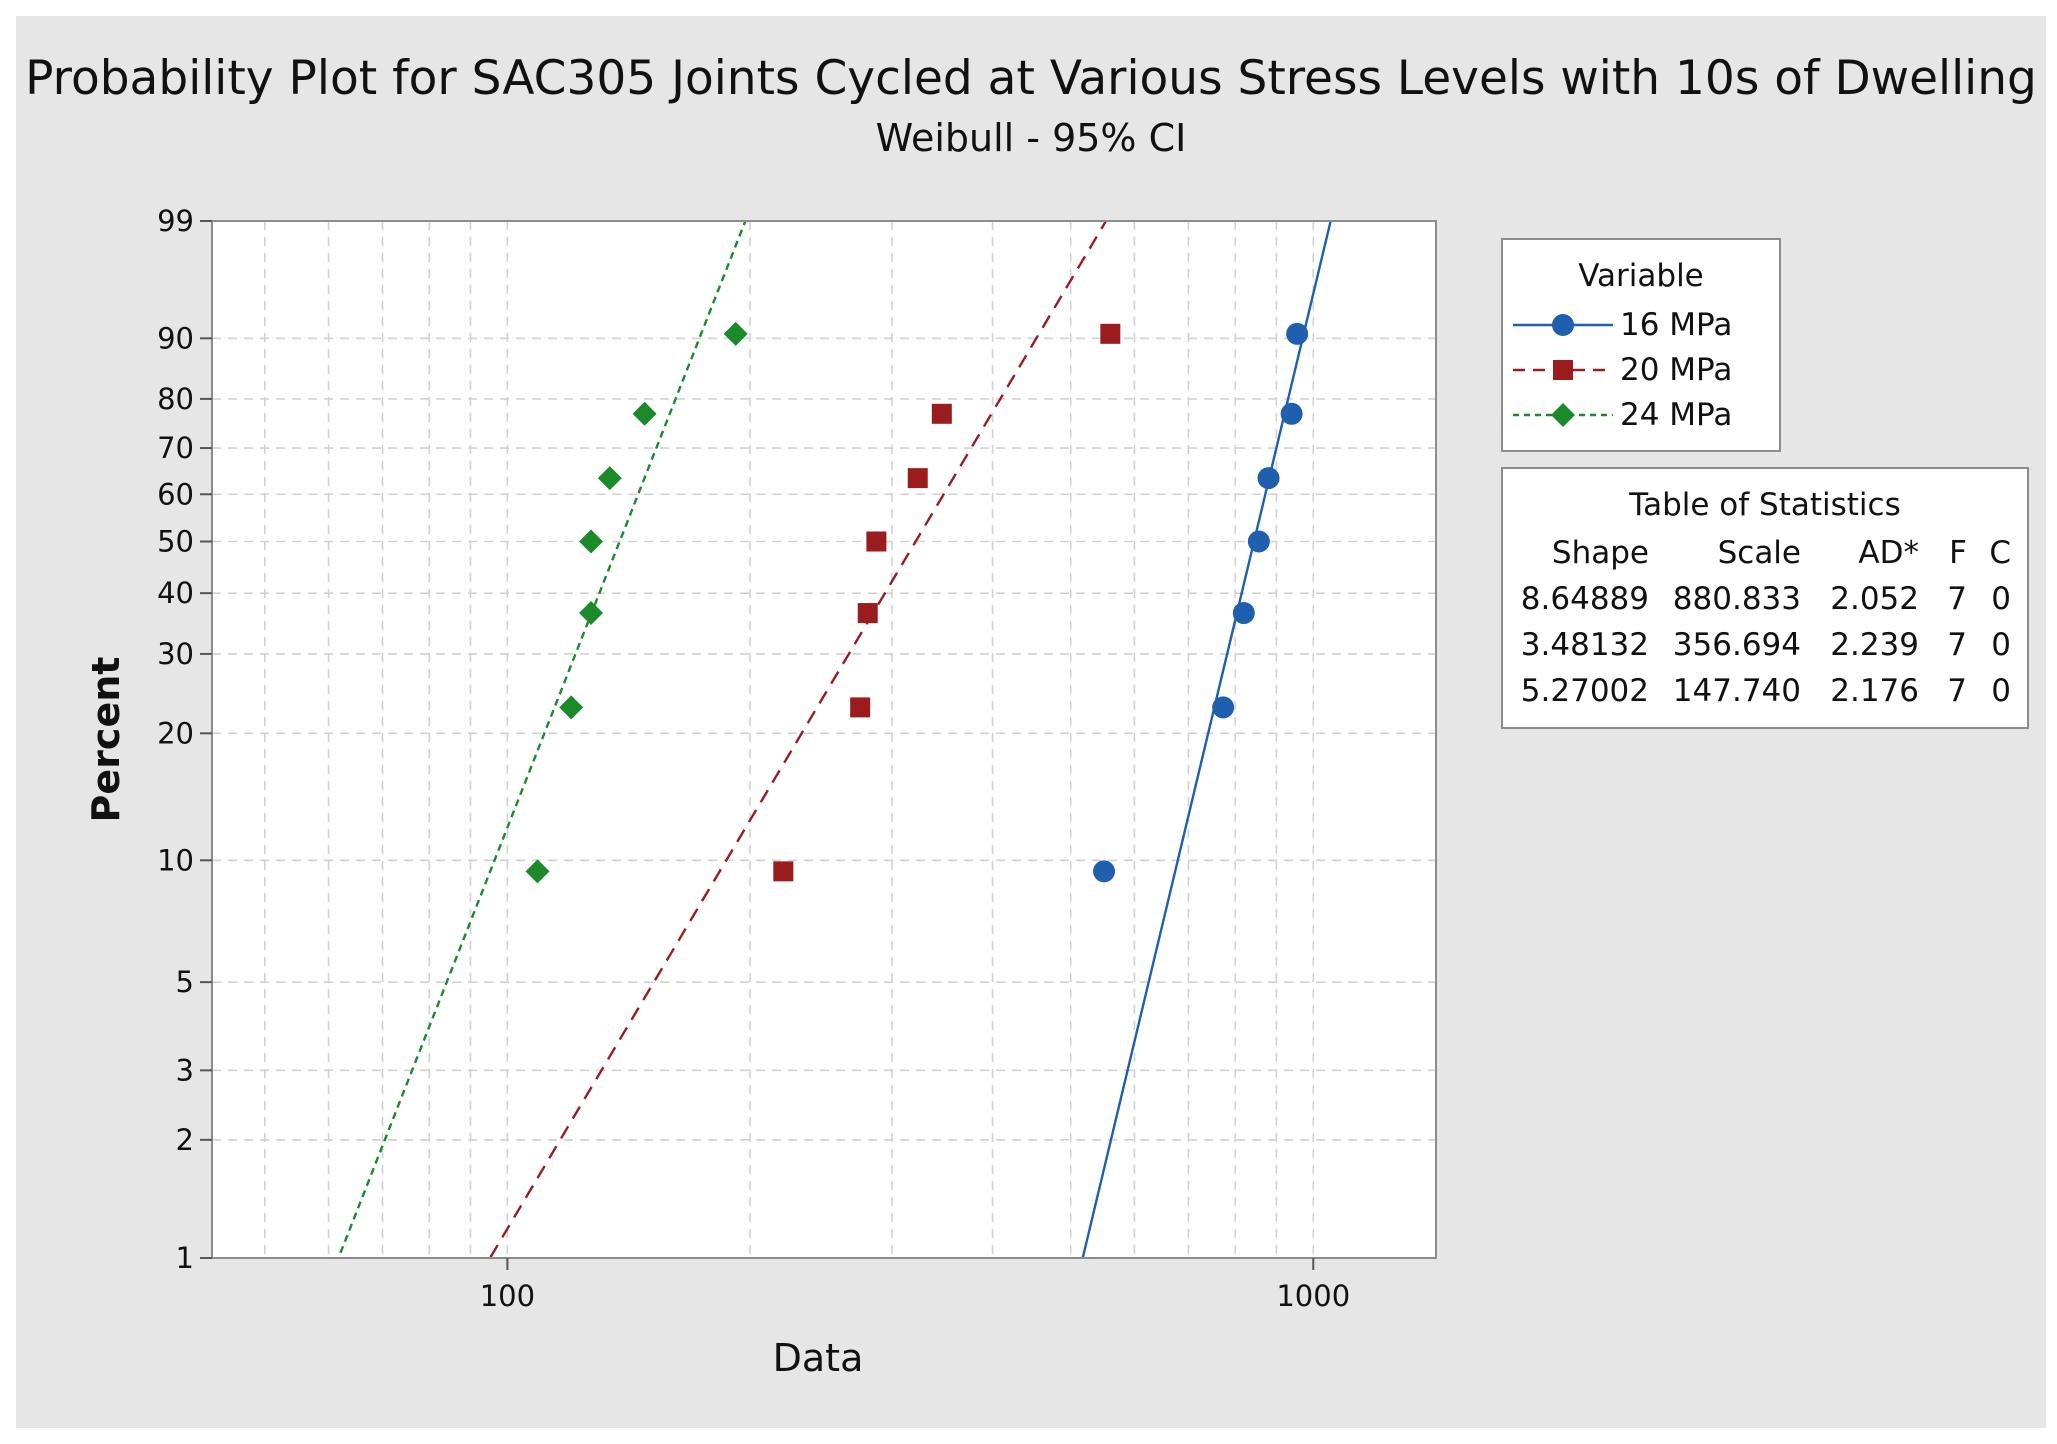 This screenshot has height=1444, width=2057. Describe the element at coordinates (2000, 553) in the screenshot. I see `stats-header-c: C` at that location.